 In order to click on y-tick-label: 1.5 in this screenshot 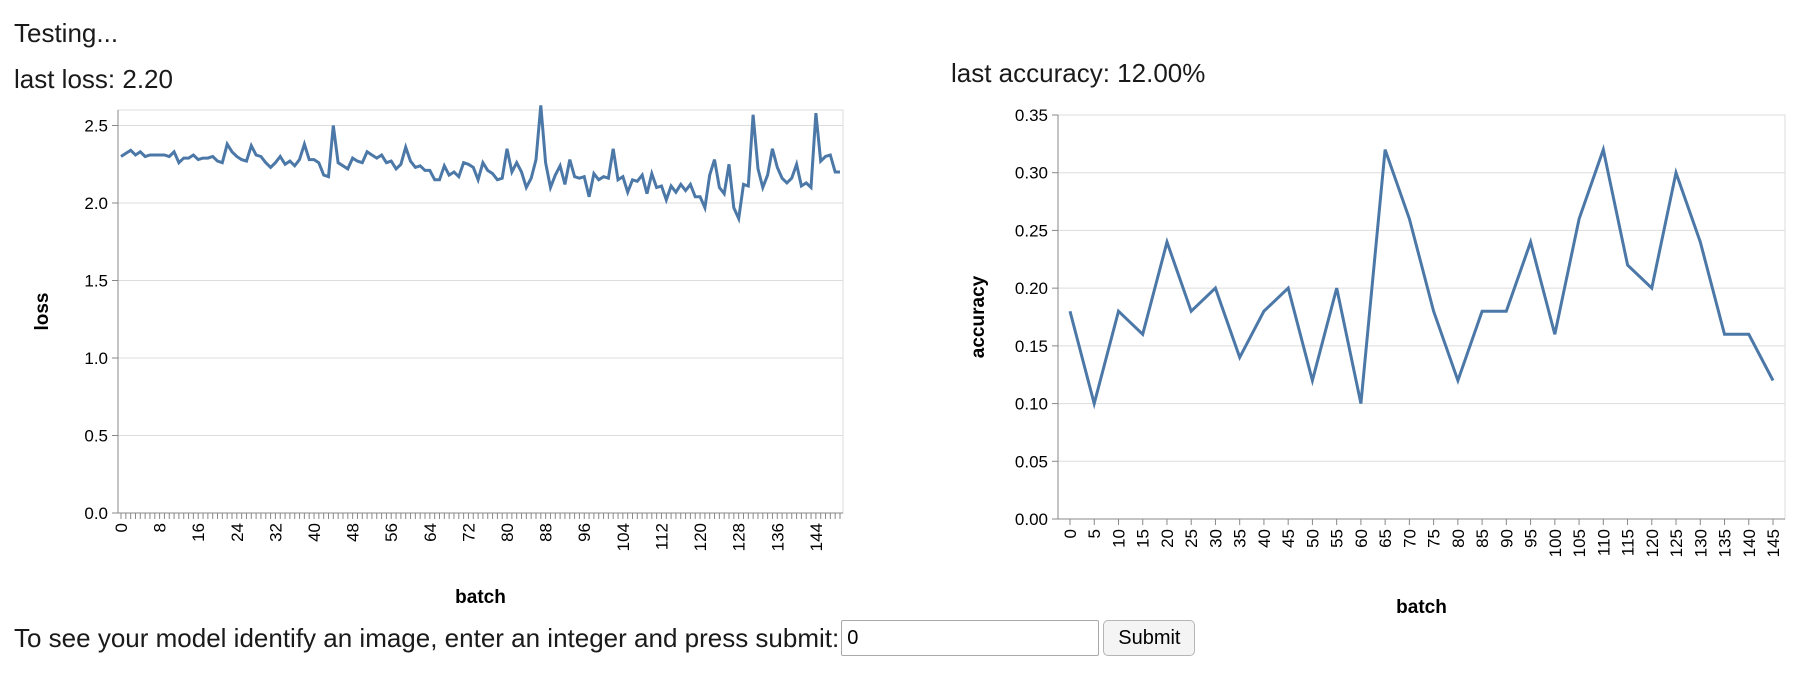, I will do `click(96, 281)`.